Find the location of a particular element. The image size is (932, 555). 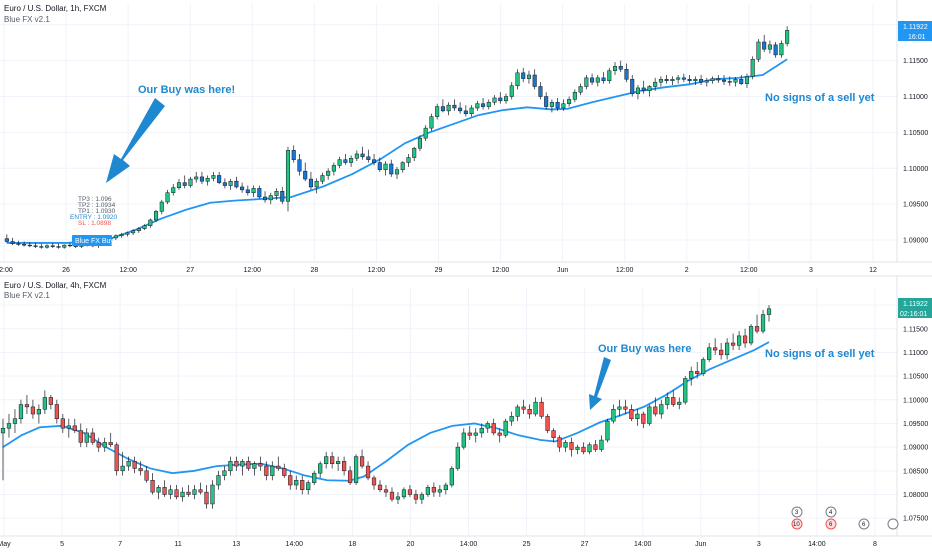

event-markers: 3 4 10 6 6 is located at coordinates (845, 518).